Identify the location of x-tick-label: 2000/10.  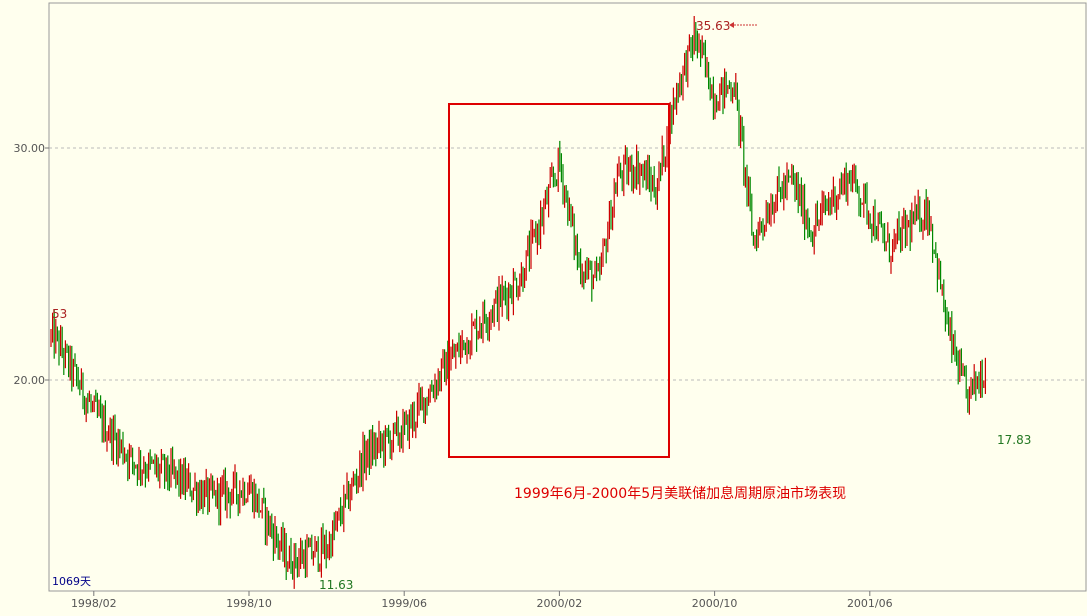
(715, 603).